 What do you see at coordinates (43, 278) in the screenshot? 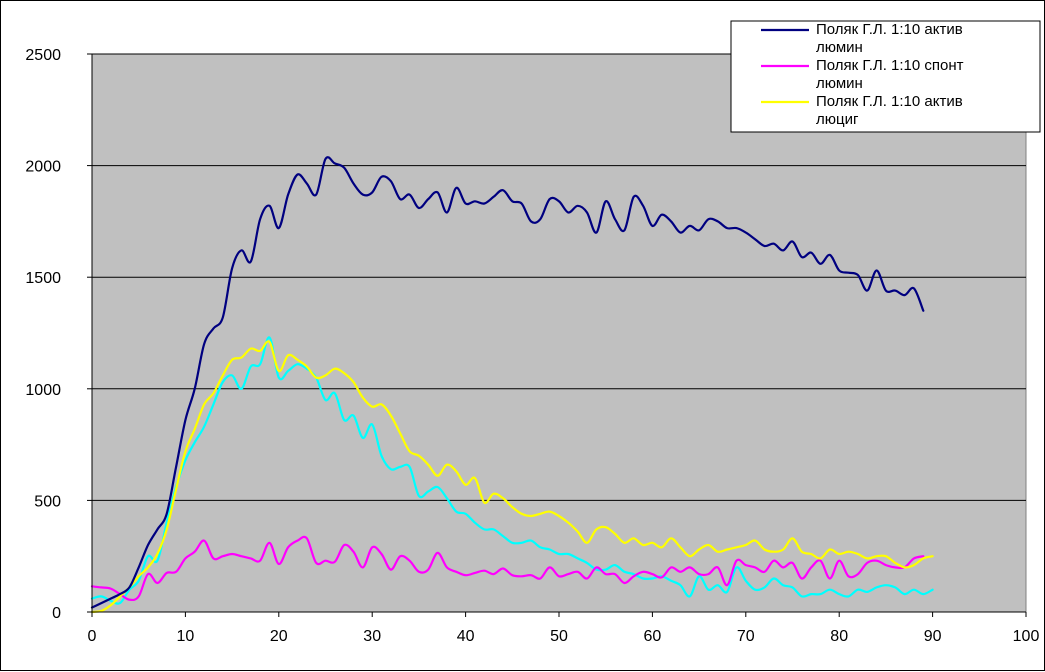
I see `y-tick-label: 1500` at bounding box center [43, 278].